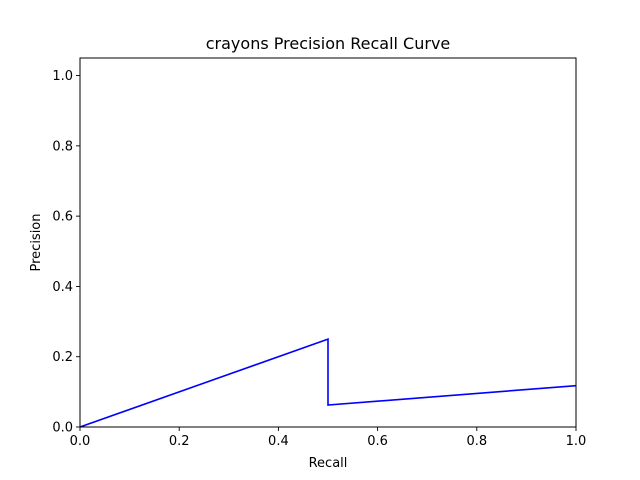  I want to click on x-tick-label: 1.0, so click(576, 441).